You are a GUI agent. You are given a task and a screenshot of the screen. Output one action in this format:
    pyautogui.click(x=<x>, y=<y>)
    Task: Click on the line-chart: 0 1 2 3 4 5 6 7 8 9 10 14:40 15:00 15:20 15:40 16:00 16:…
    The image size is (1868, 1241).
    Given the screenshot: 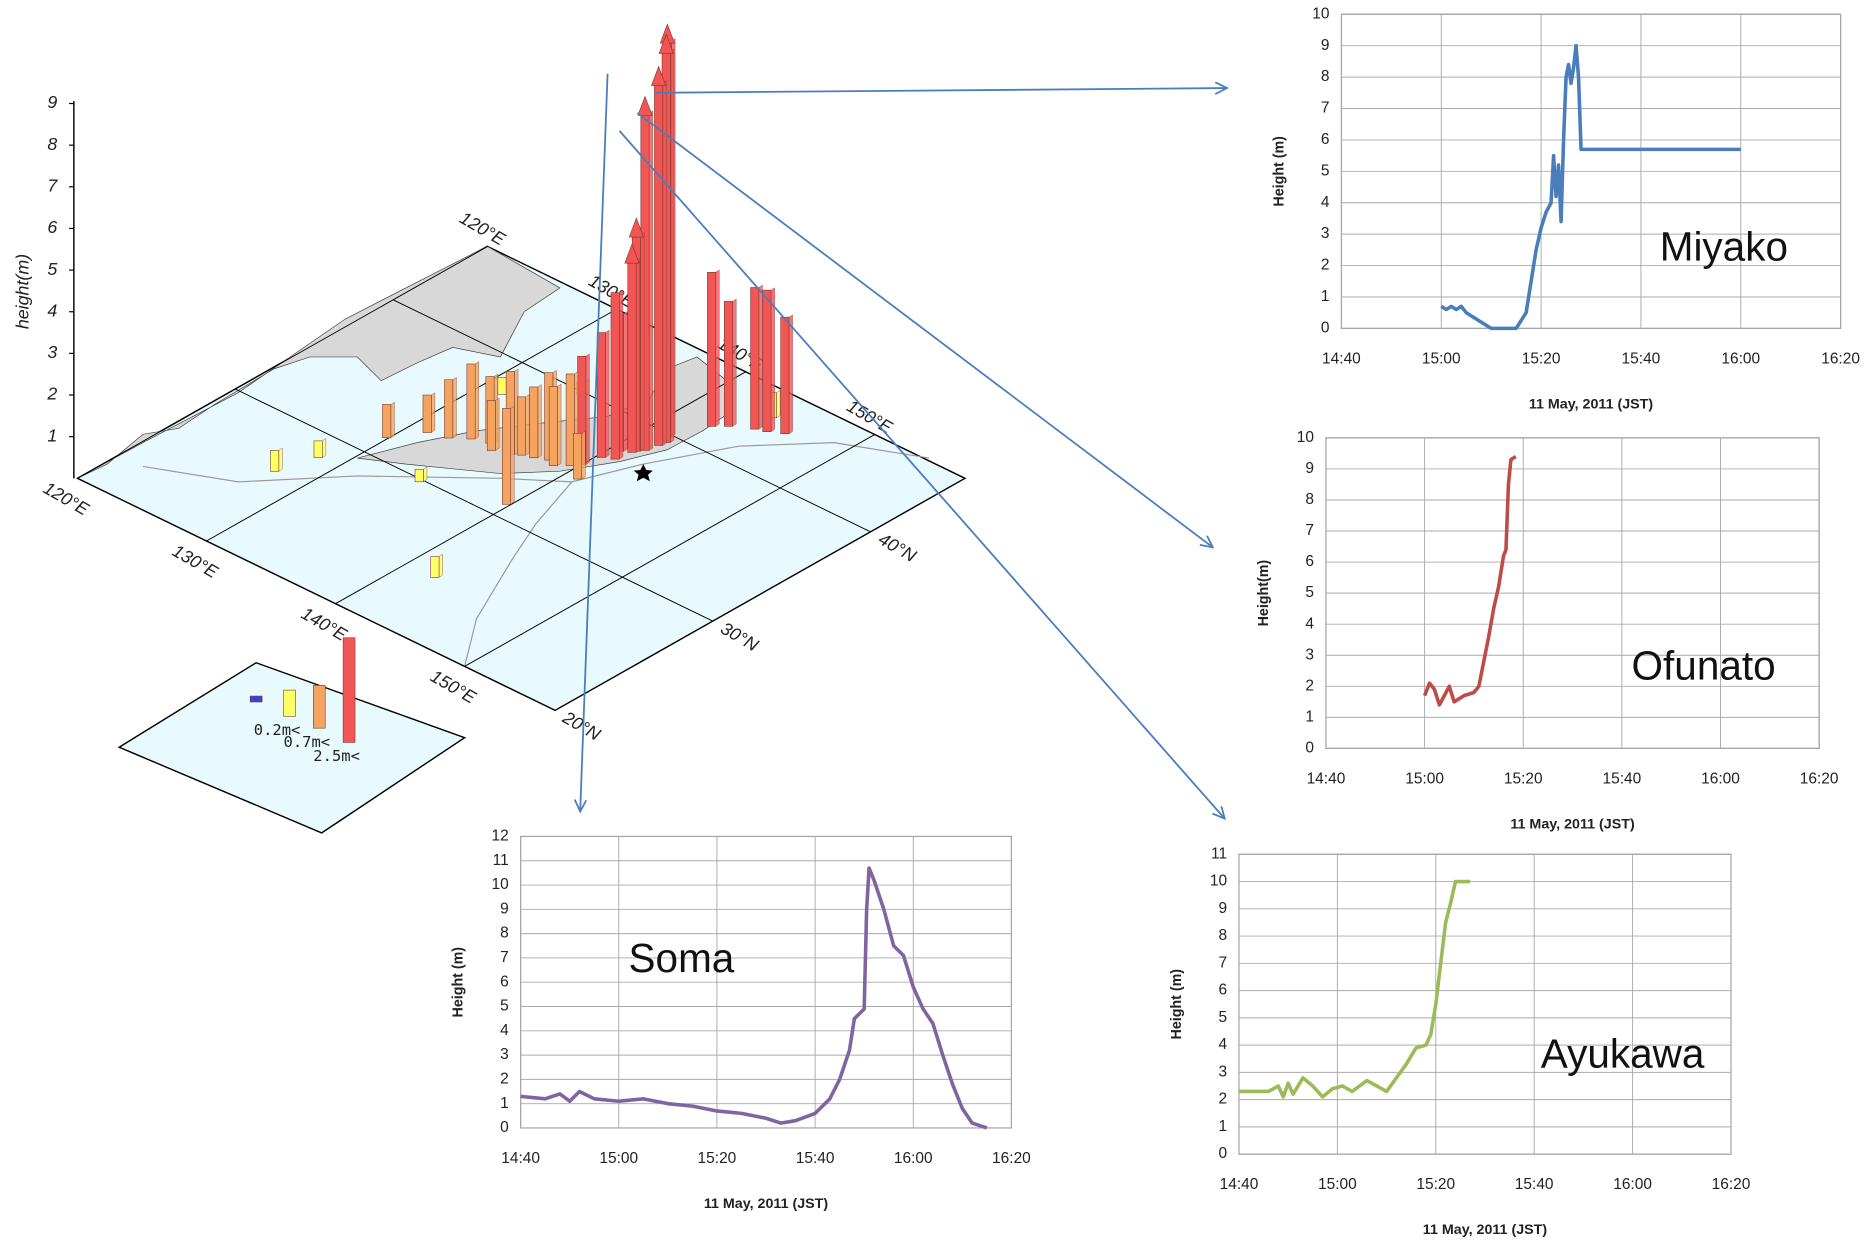 What is the action you would take?
    pyautogui.click(x=1565, y=208)
    